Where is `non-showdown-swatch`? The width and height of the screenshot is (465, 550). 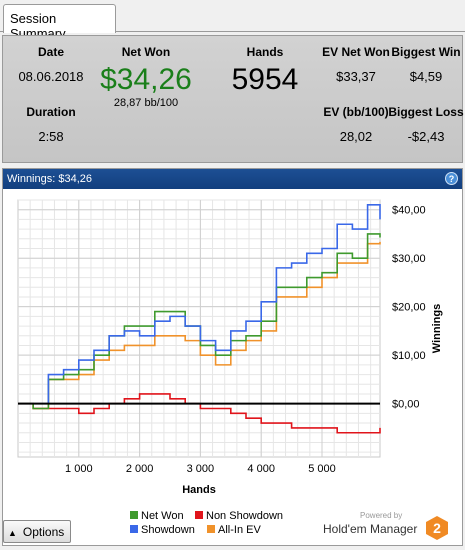 non-showdown-swatch is located at coordinates (199, 515).